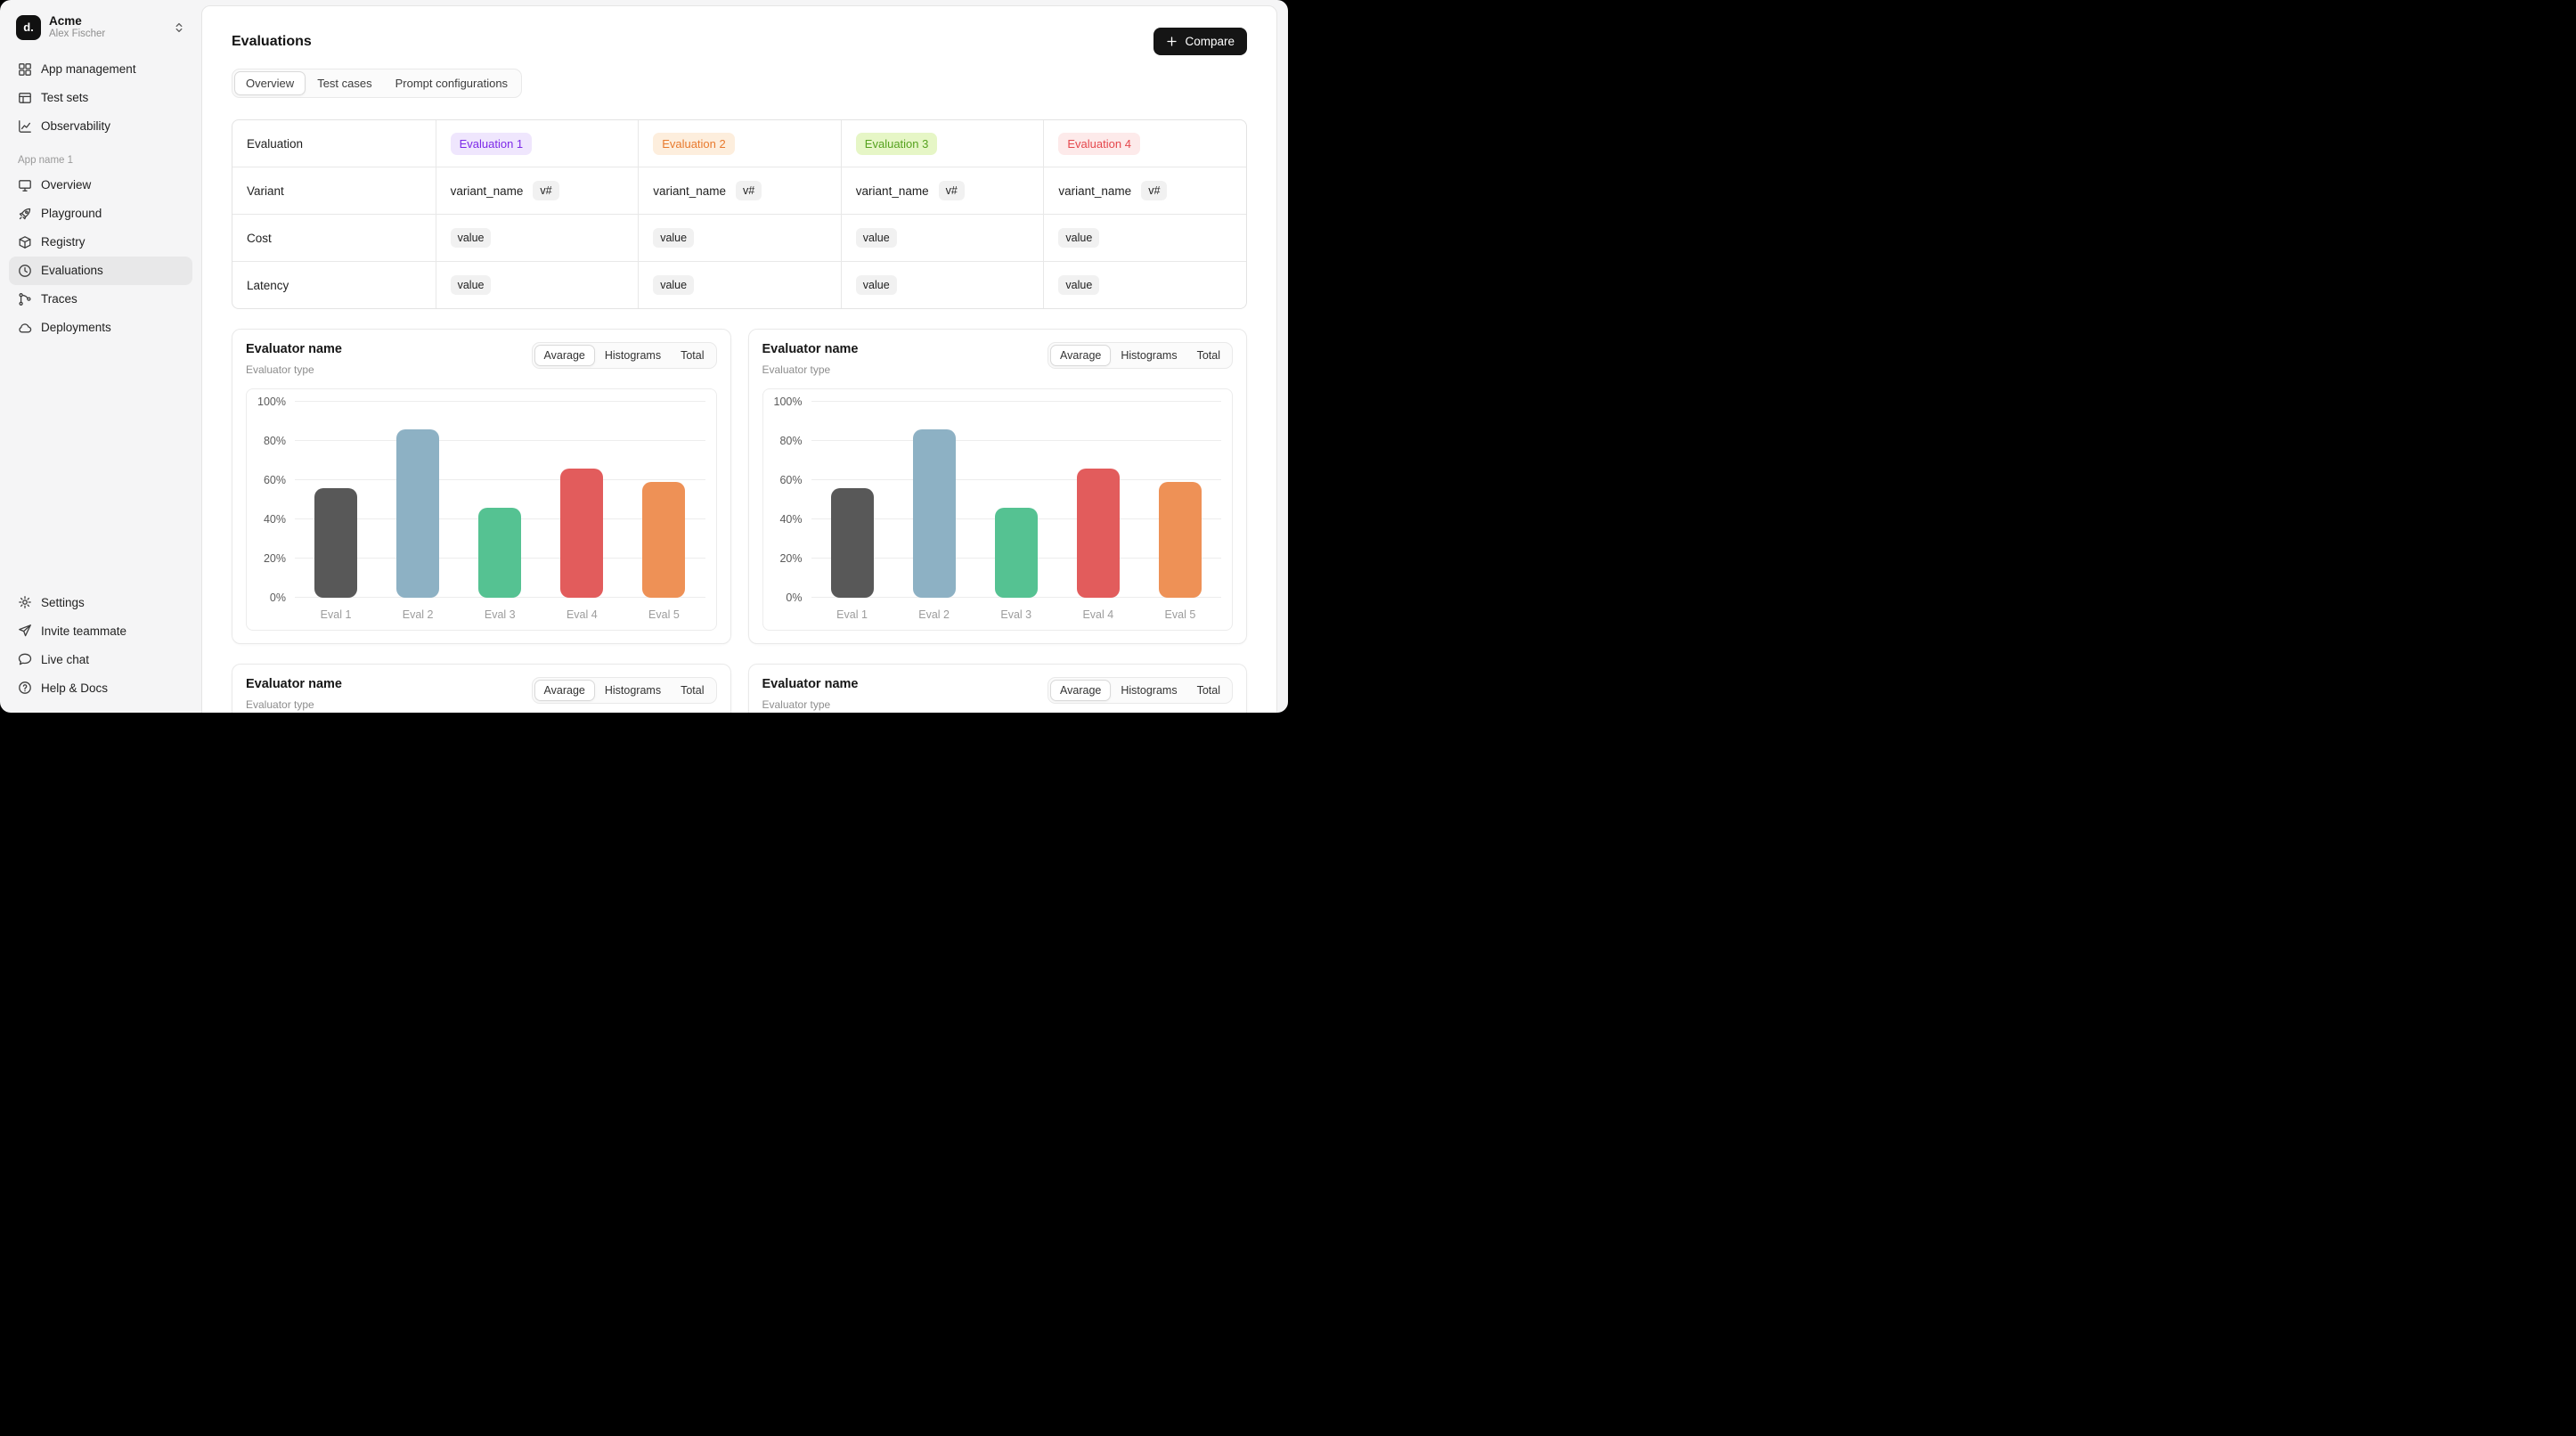 The width and height of the screenshot is (2576, 1436). What do you see at coordinates (101, 98) in the screenshot?
I see `sidebar-item-test-sets: Test sets` at bounding box center [101, 98].